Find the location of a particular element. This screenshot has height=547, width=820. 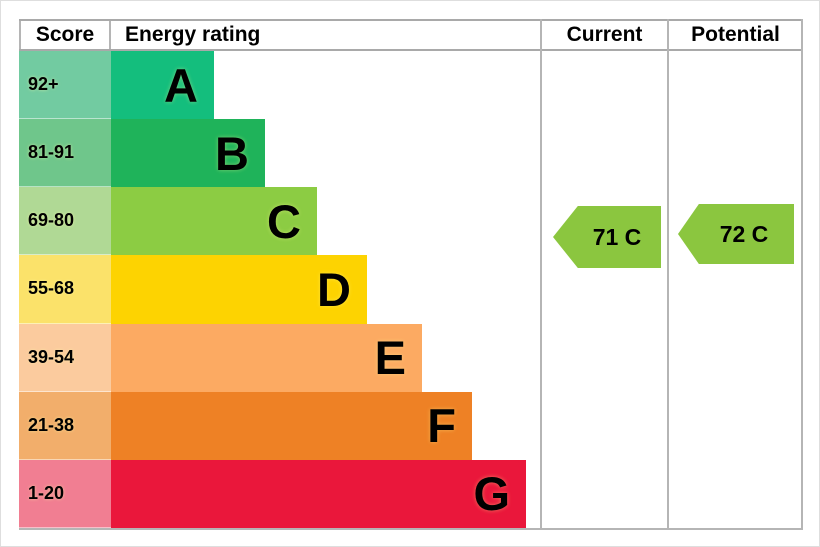

rating-row-d: 55-68 D is located at coordinates (280, 289).